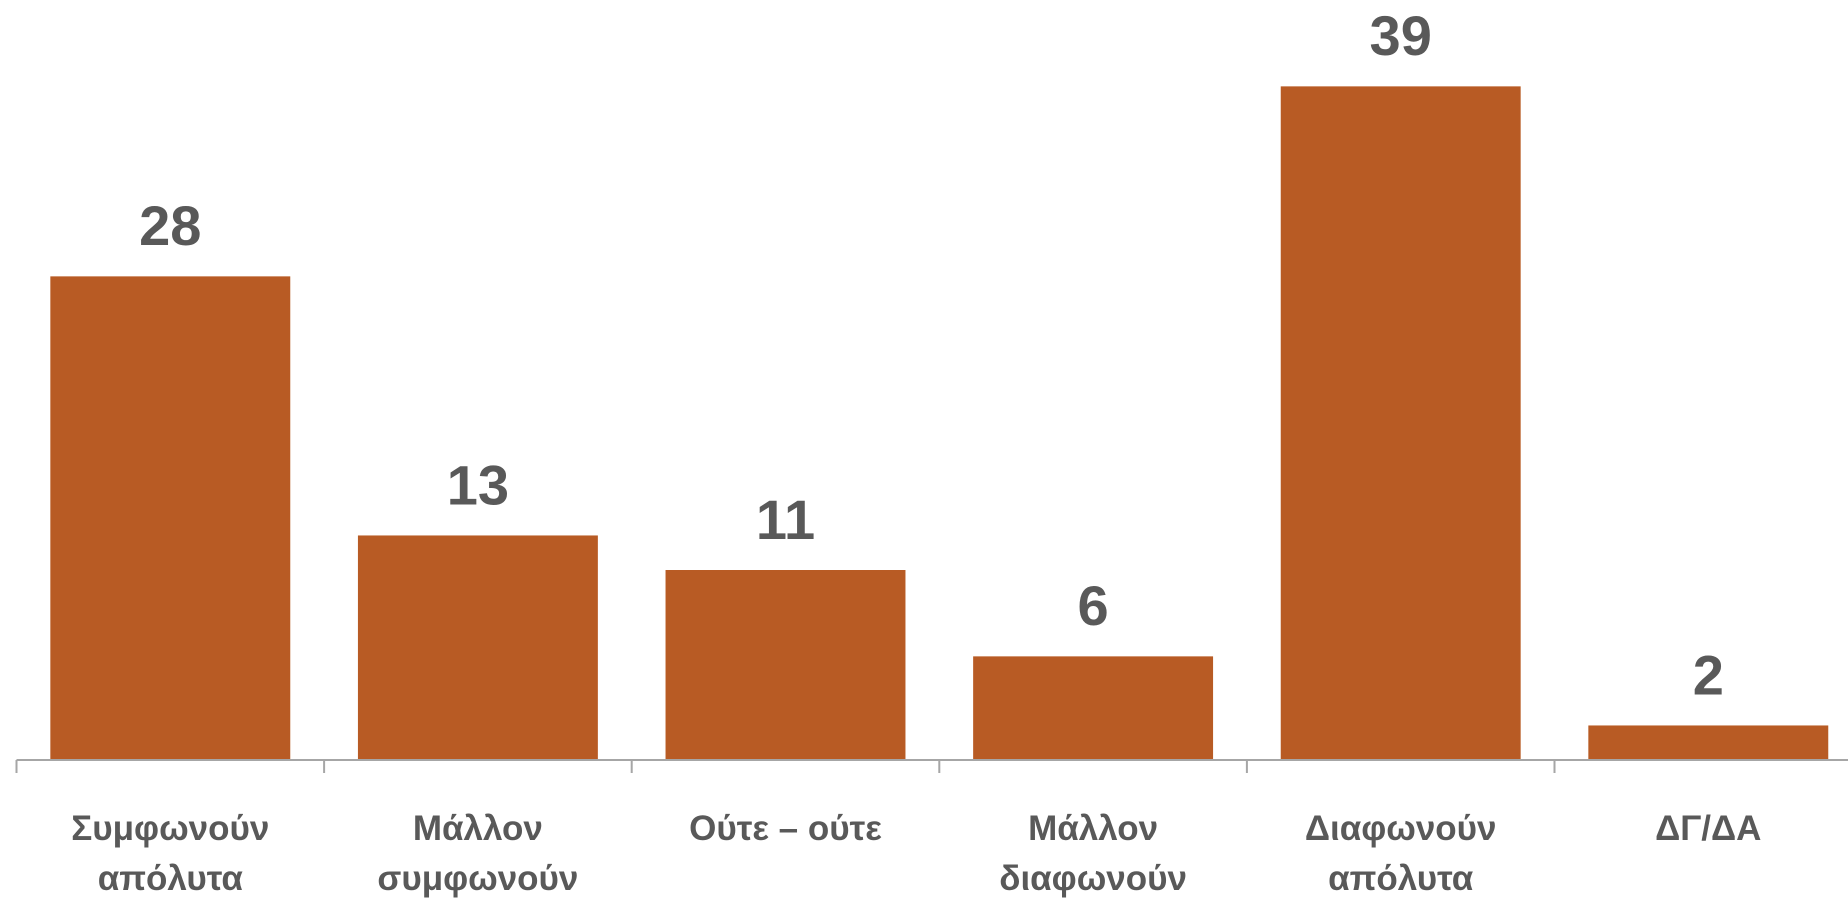 This screenshot has height=901, width=1848. I want to click on x-tick-label: Διαφωνούν απόλυτα, so click(1400, 853).